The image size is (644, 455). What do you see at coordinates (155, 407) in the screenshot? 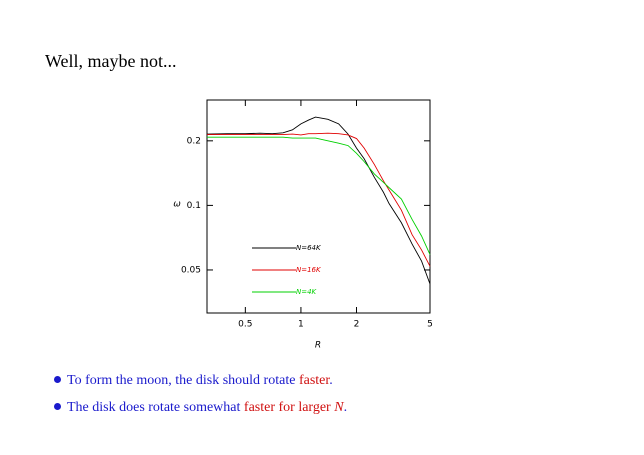
I see `bullet-text: The disk does rotate somewhat` at bounding box center [155, 407].